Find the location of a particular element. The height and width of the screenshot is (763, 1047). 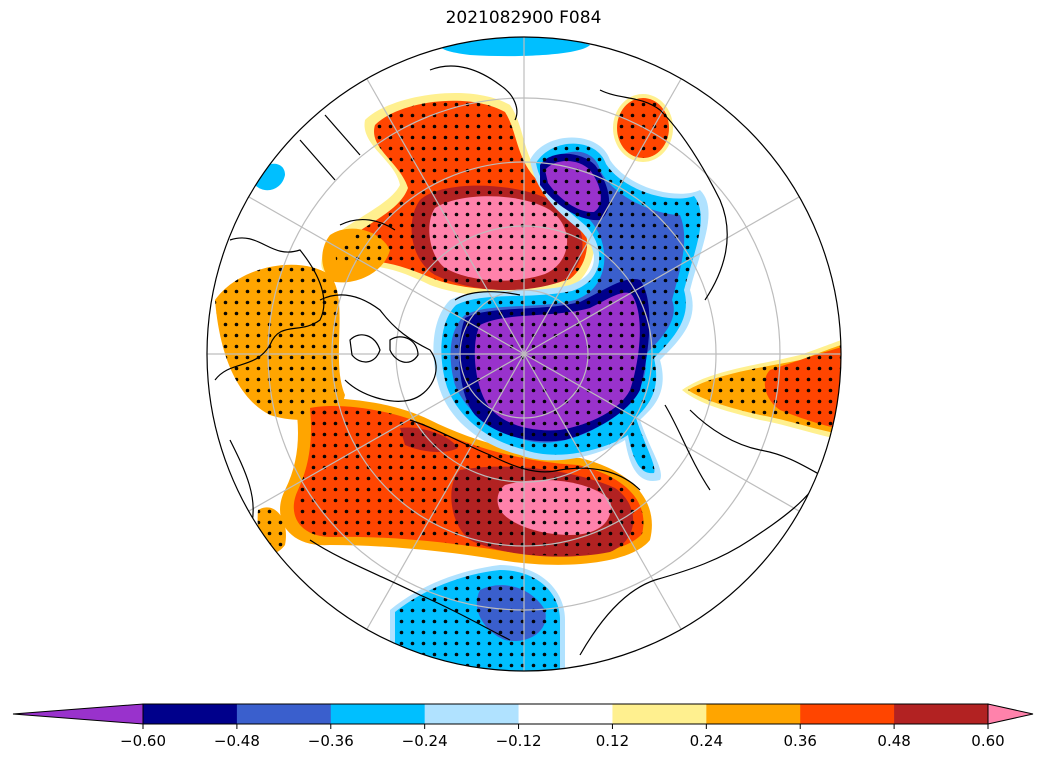

colorbar-tick-label: 0.24 is located at coordinates (706, 741).